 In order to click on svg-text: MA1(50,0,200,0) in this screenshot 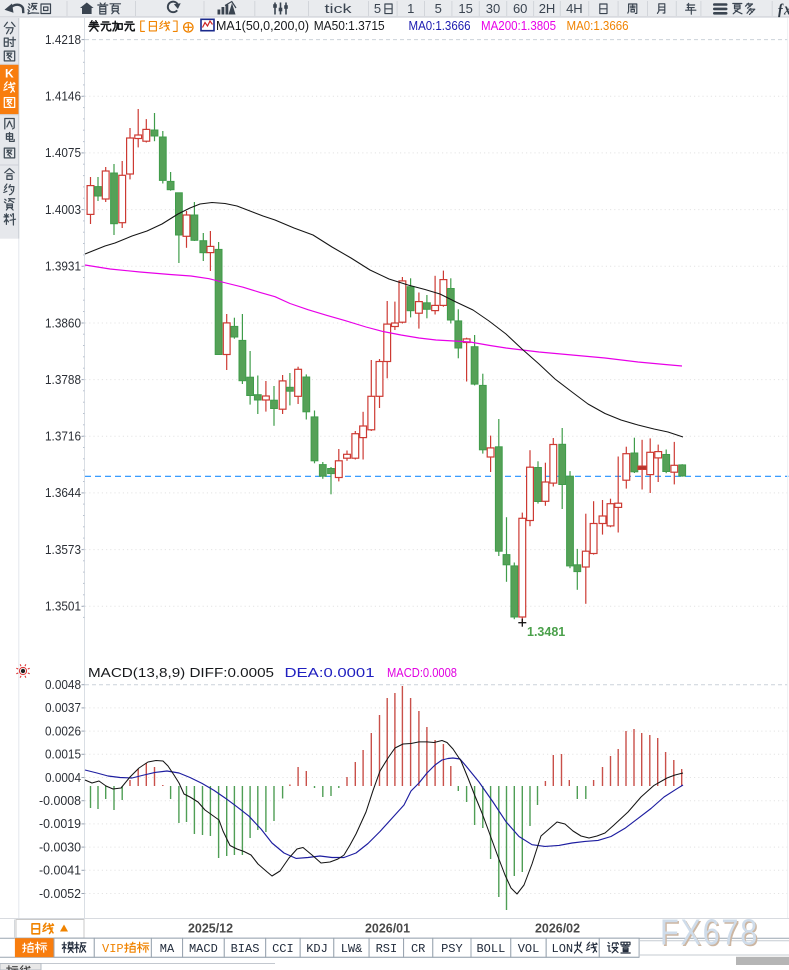, I will do `click(262, 25)`.